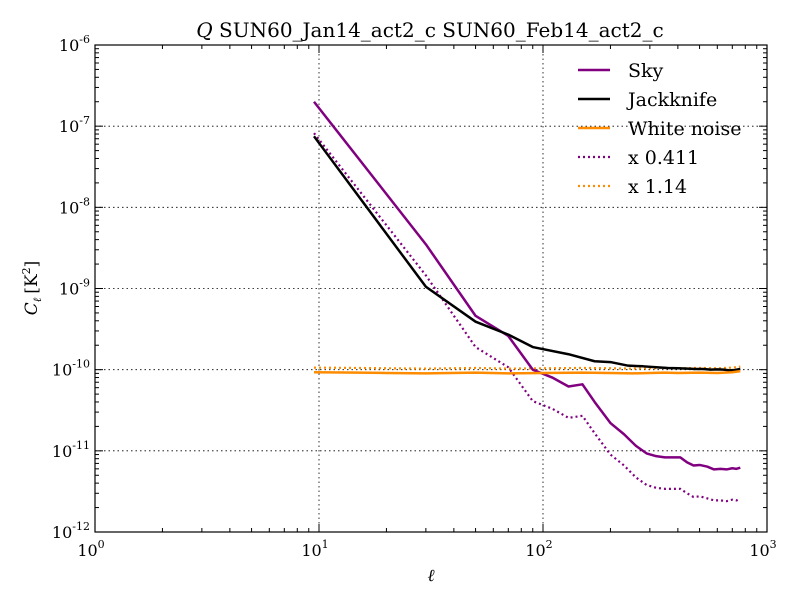 The height and width of the screenshot is (600, 800). Describe the element at coordinates (74, 44) in the screenshot. I see `y-tick-label: 10⁻⁶` at that location.